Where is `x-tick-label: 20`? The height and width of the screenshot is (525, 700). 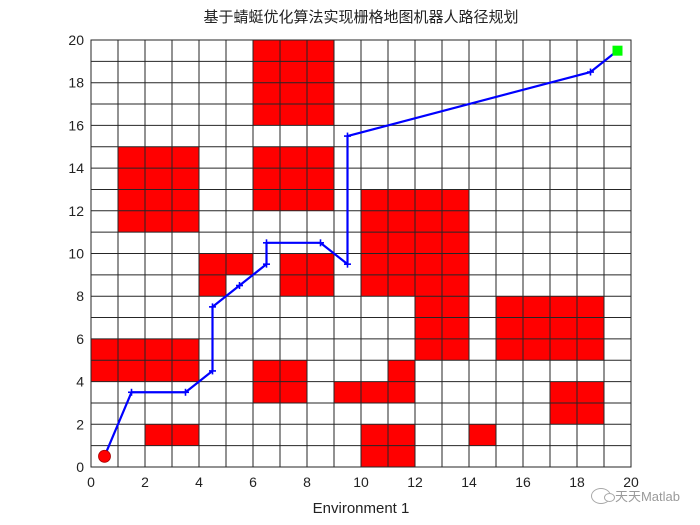 x-tick-label: 20 is located at coordinates (631, 482).